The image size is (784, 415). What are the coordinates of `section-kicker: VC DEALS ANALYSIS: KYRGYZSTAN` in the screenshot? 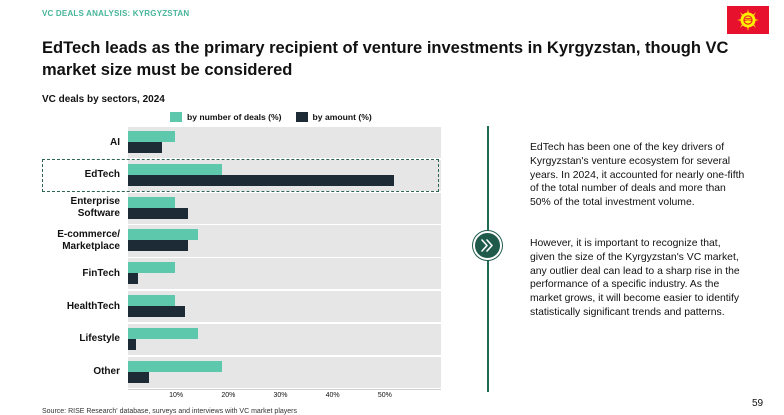 It's located at (116, 13).